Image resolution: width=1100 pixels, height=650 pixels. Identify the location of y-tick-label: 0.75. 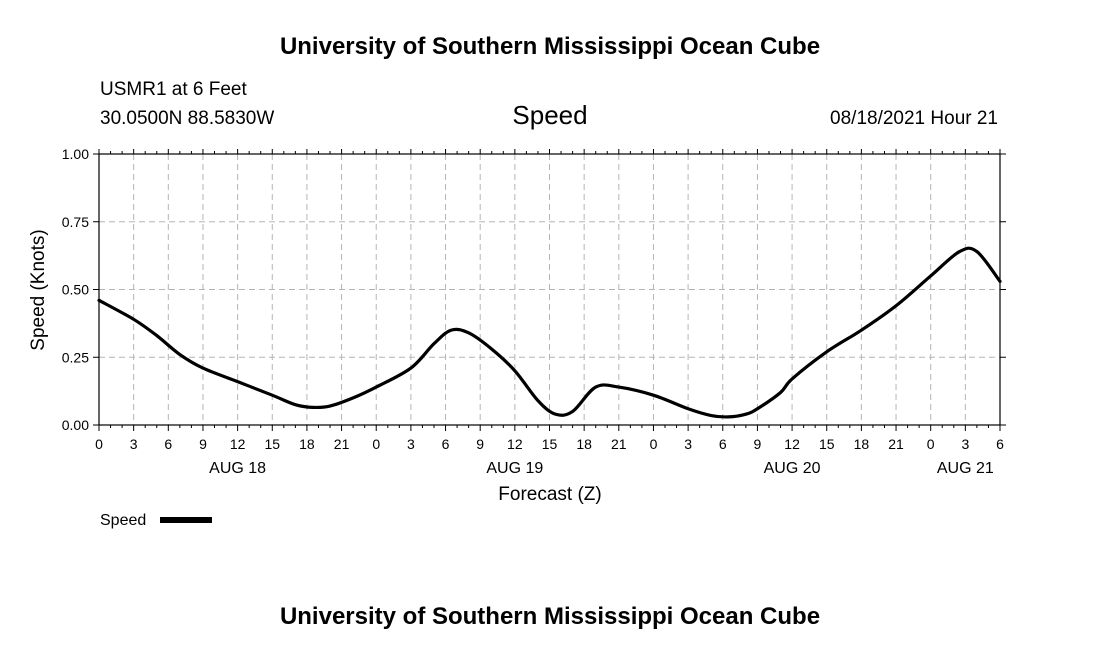
(75, 222).